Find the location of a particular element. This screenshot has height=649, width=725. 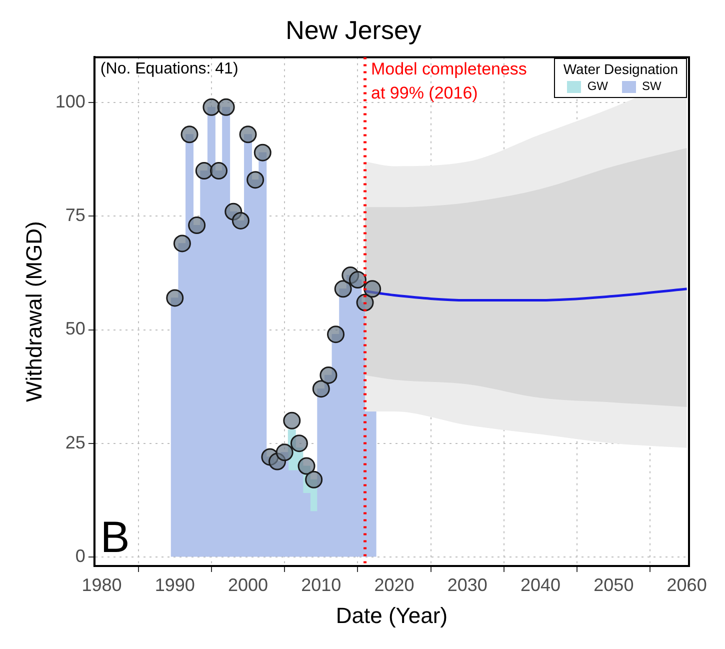

x-tick-label: 2050 is located at coordinates (614, 584).